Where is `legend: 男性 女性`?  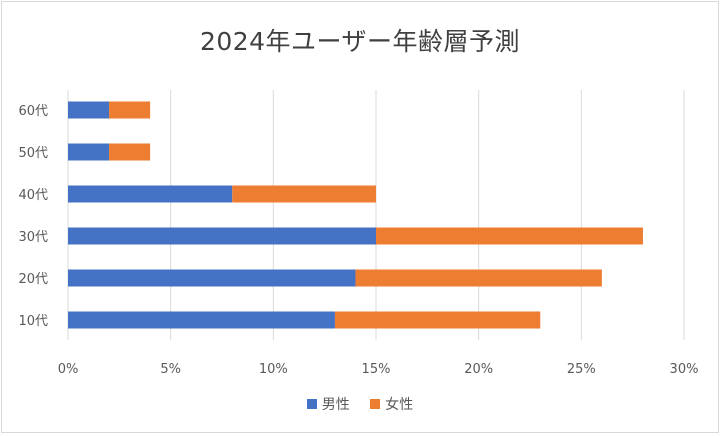 legend: 男性 女性 is located at coordinates (360, 404).